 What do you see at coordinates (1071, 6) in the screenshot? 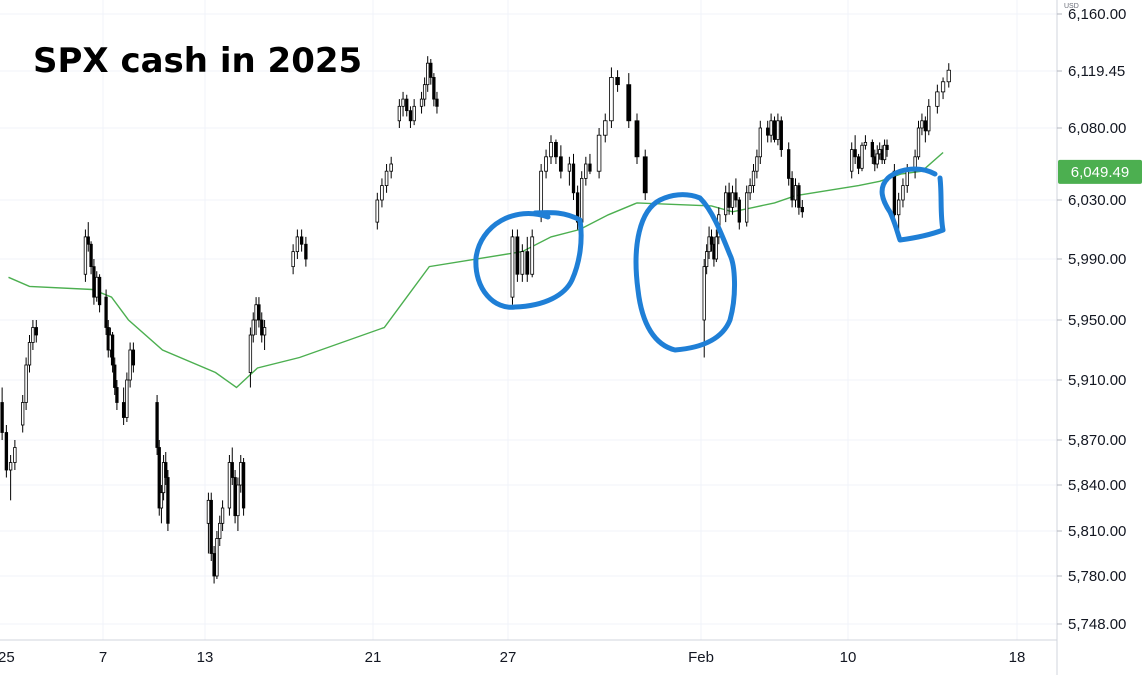
I see `currency-label: USD` at bounding box center [1071, 6].